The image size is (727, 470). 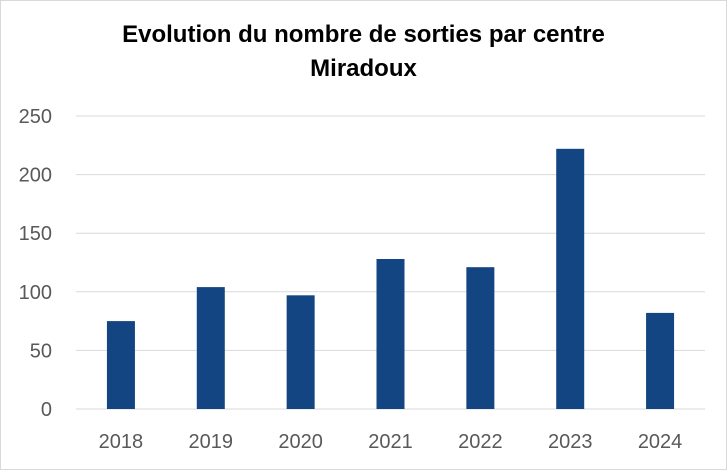 What do you see at coordinates (35, 117) in the screenshot?
I see `y-tick-label: 250` at bounding box center [35, 117].